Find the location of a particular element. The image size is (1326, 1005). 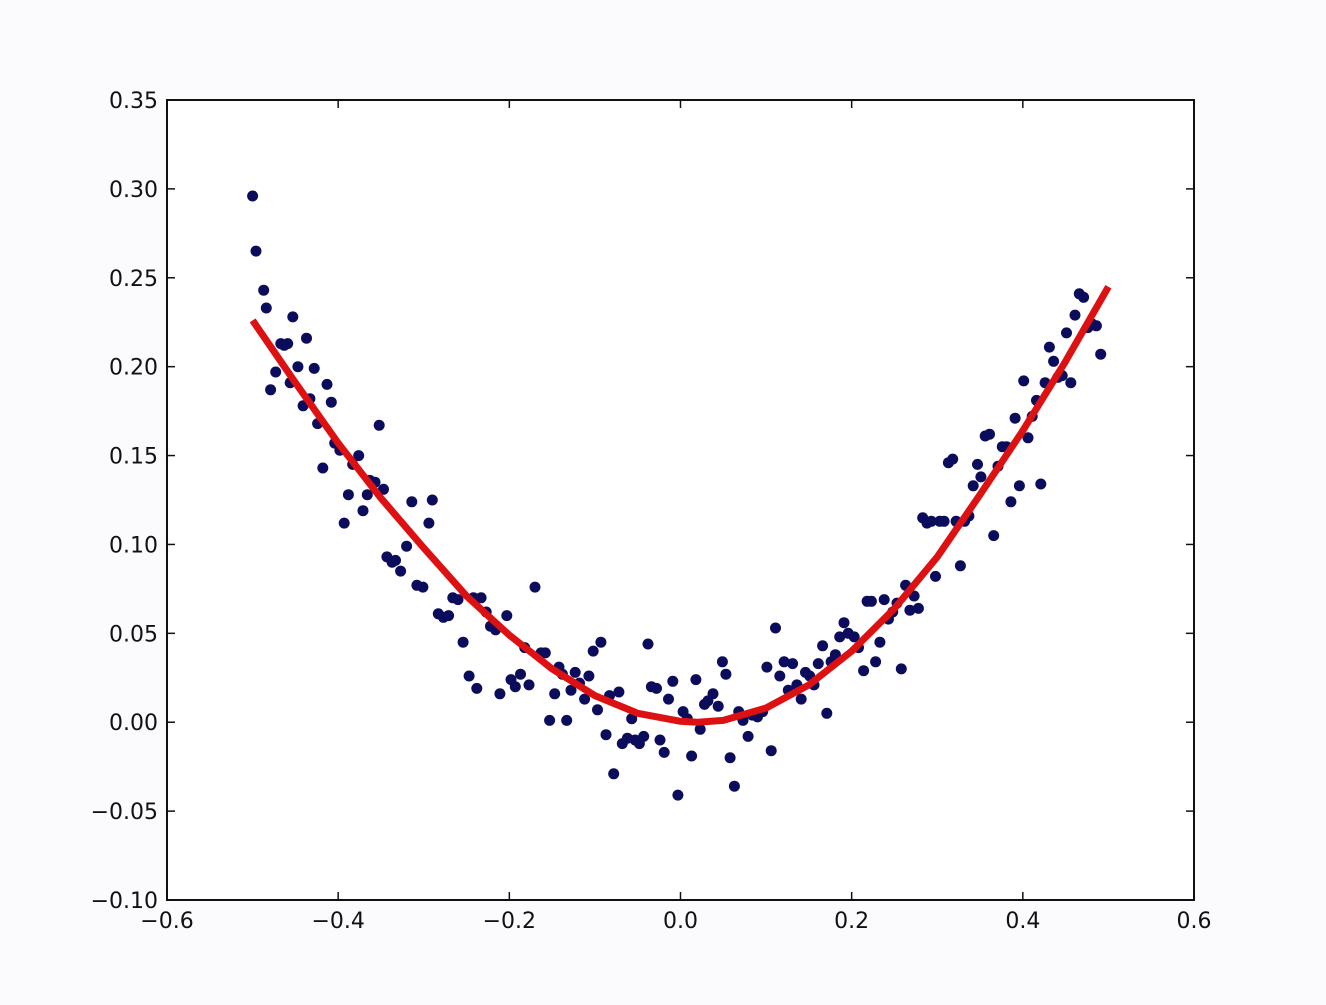

y-tick-label: 0.05 is located at coordinates (133, 634).